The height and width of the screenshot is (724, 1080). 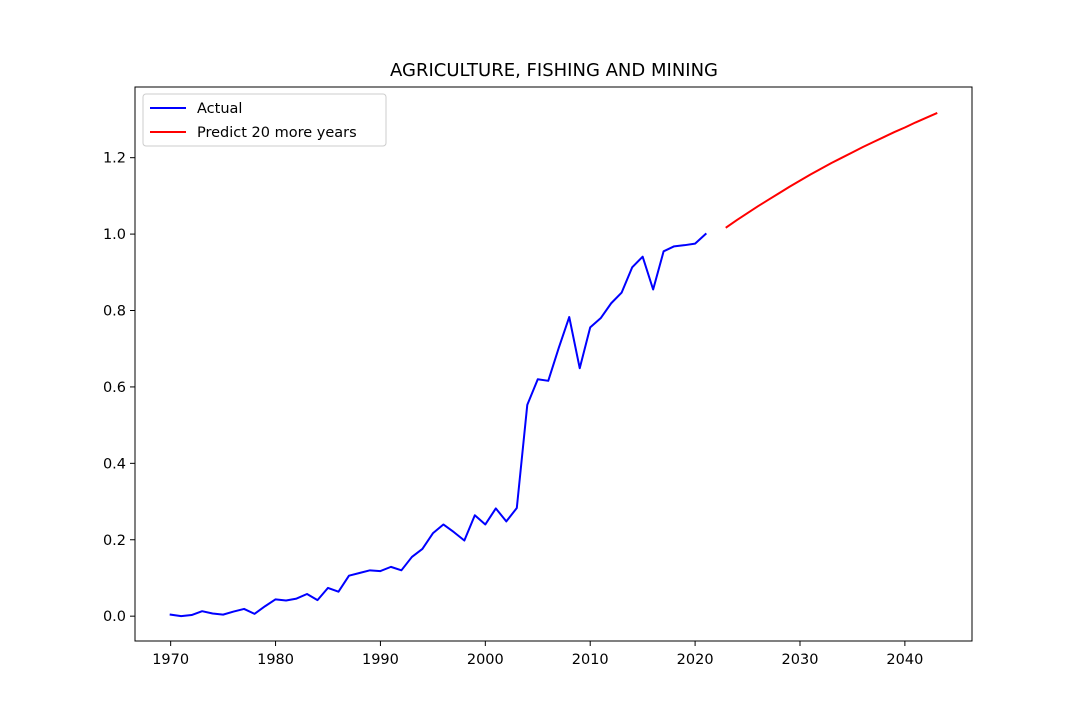 What do you see at coordinates (114, 541) in the screenshot?
I see `y-tick-label: 0.2` at bounding box center [114, 541].